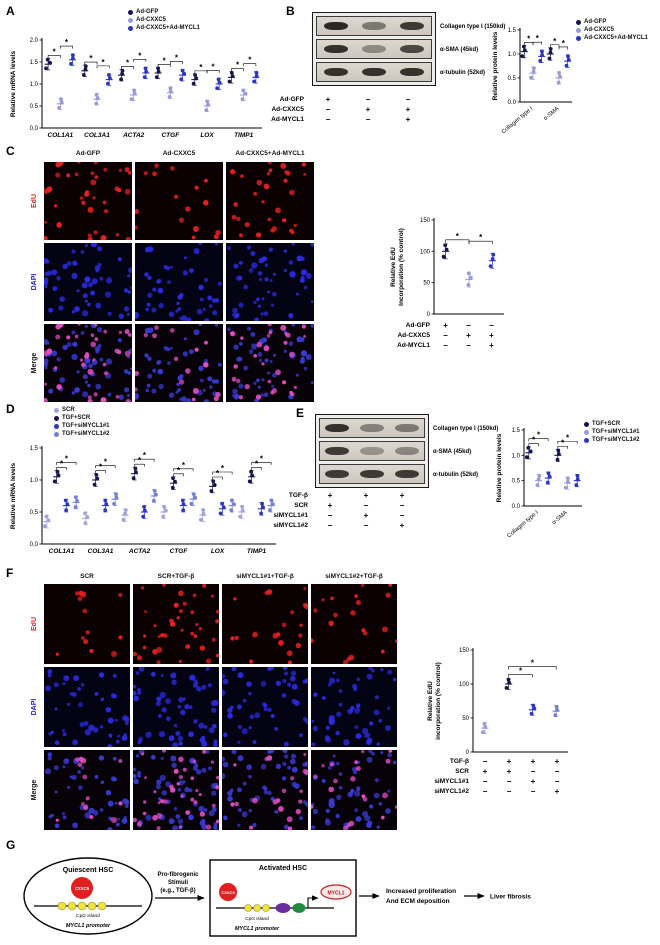  Describe the element at coordinates (518, 121) in the screenshot. I see `svg-text: Collagen type I` at that location.